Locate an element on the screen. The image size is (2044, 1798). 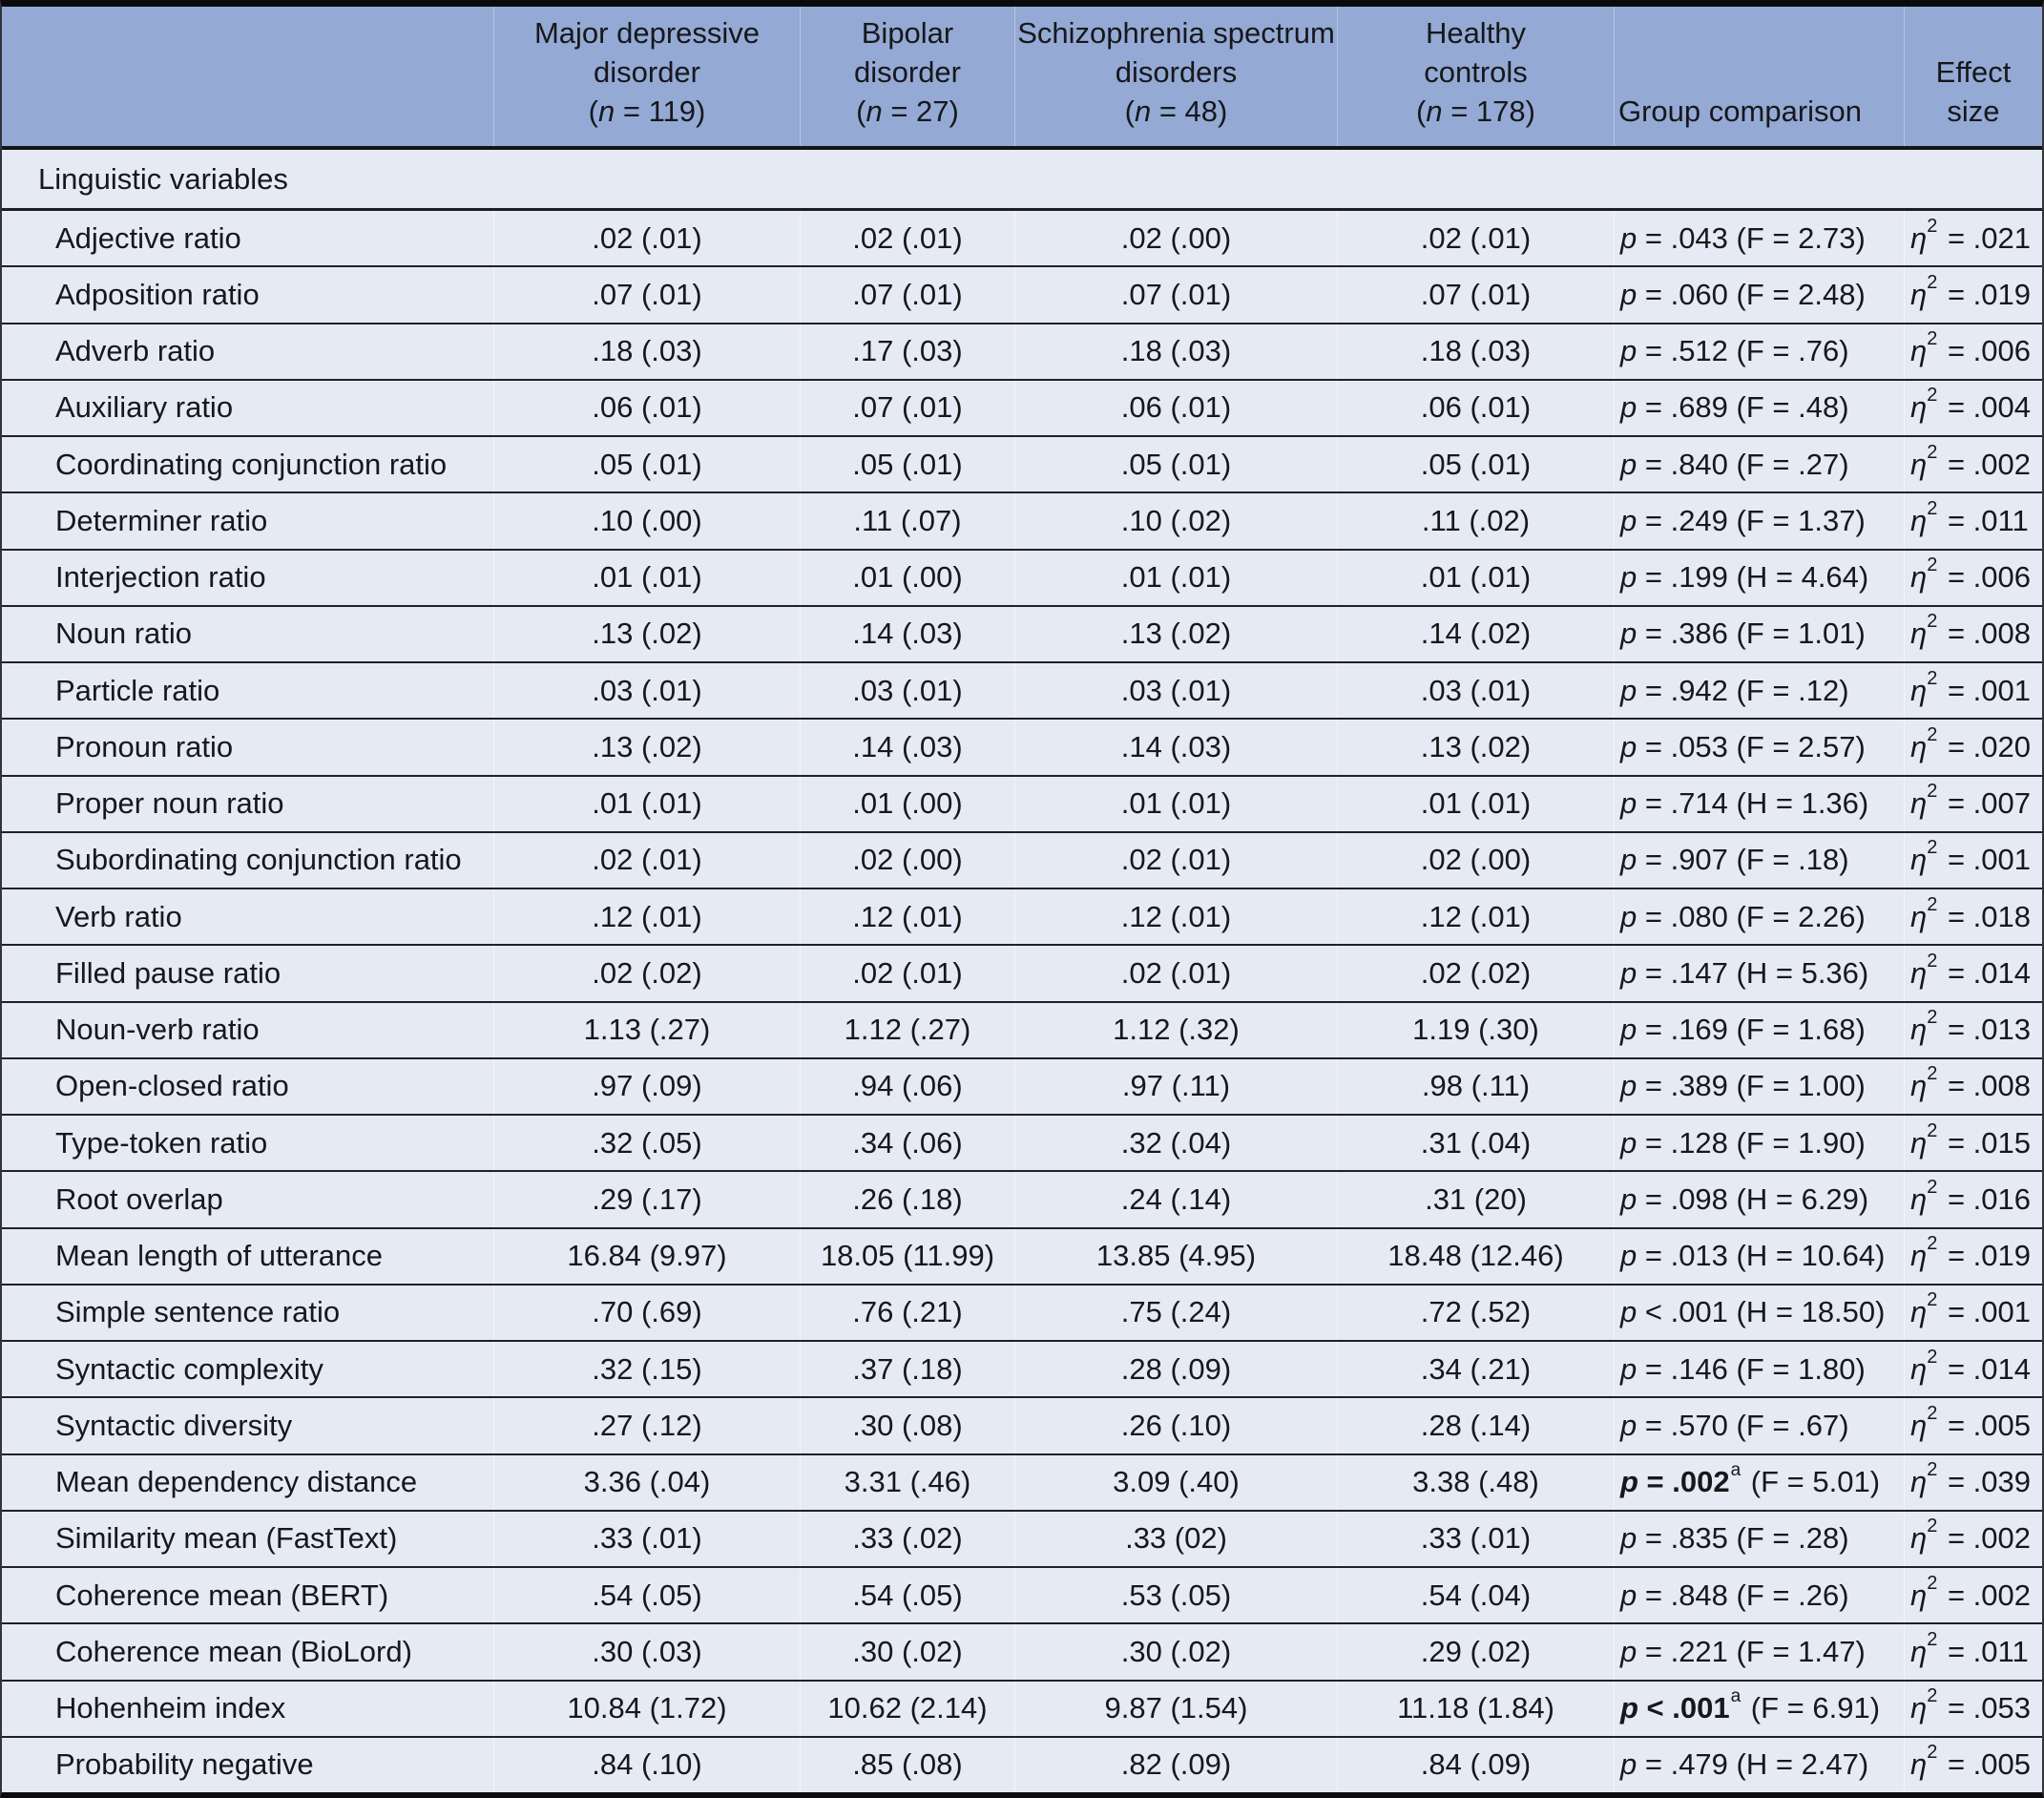
group-comparison-cell: p = .002 a (F = 5.01) is located at coordinates (1760, 1482).